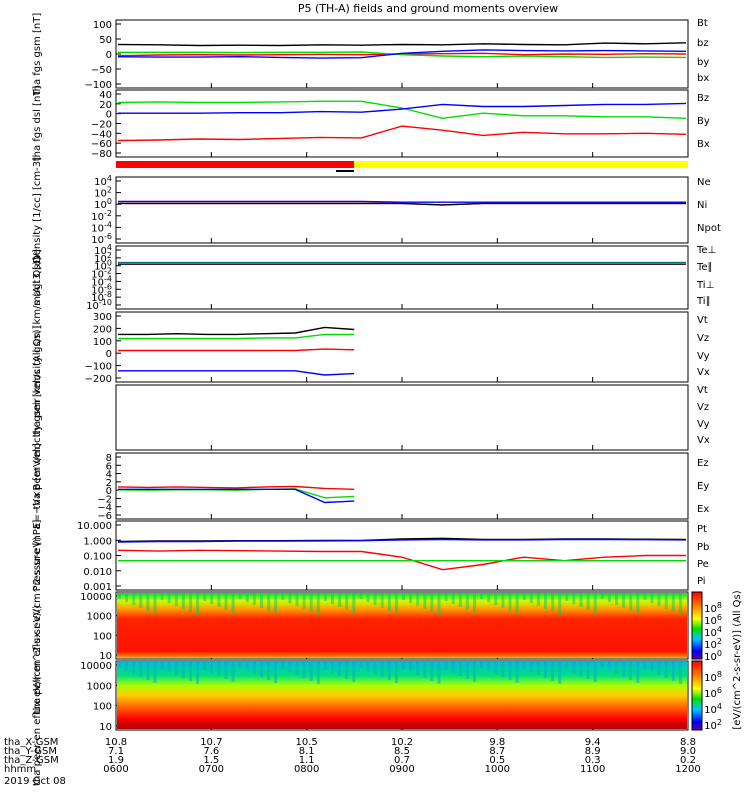 This screenshot has width=750, height=804. I want to click on legend-bz: bz, so click(703, 43).